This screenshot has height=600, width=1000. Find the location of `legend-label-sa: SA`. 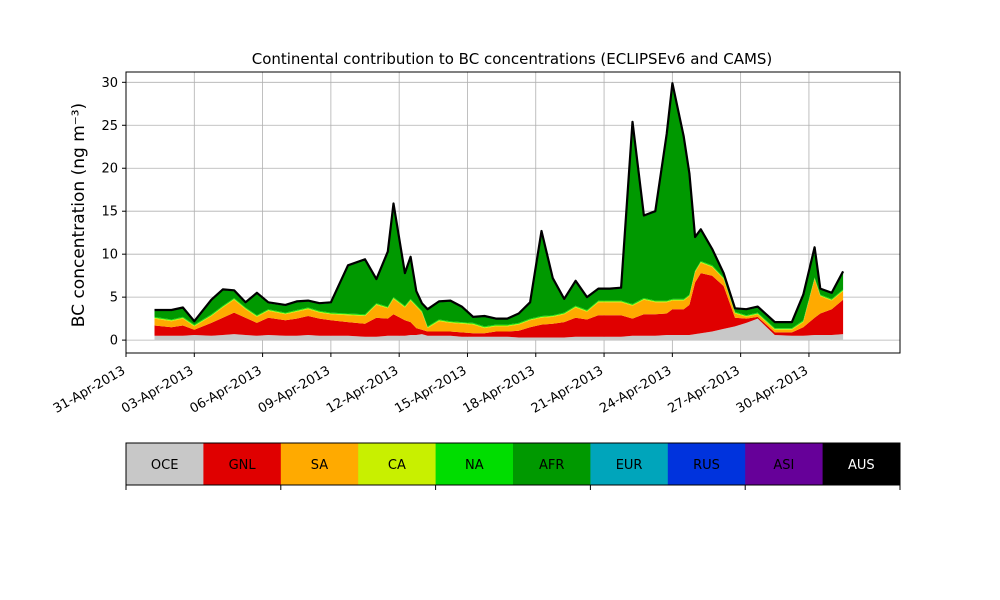

legend-label-sa: SA is located at coordinates (319, 465).